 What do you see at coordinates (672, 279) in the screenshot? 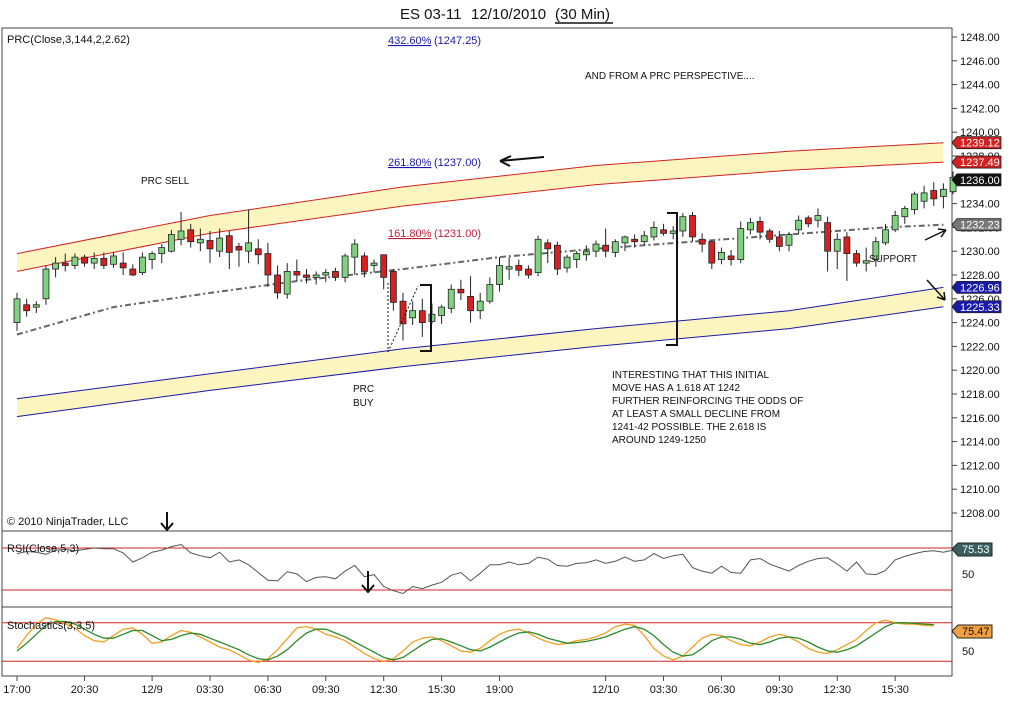
I see `bracket-large` at bounding box center [672, 279].